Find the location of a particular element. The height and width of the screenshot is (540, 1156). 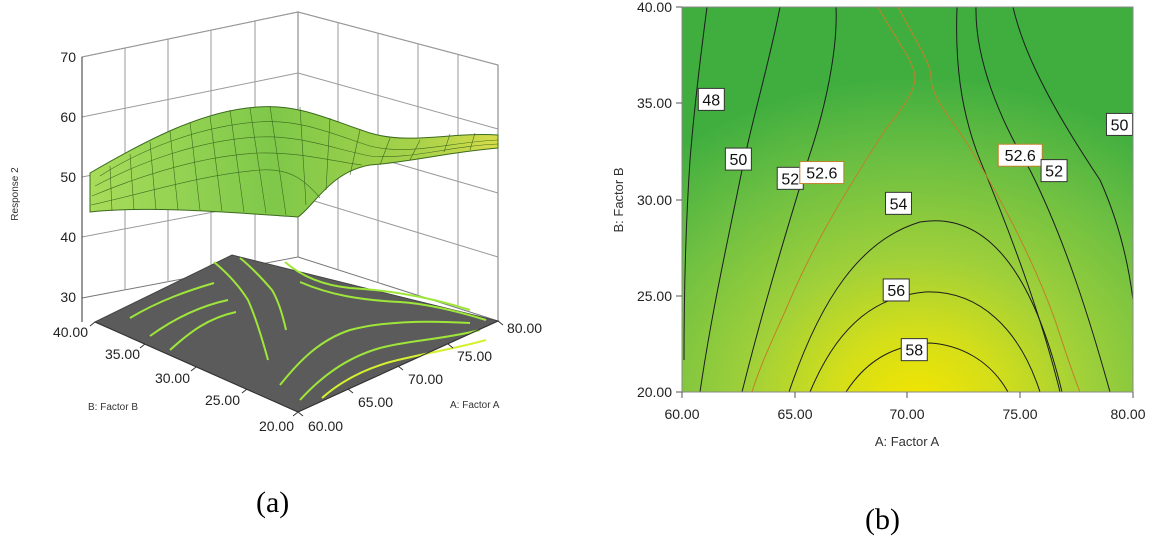

contour-label-text: 54 is located at coordinates (899, 204).